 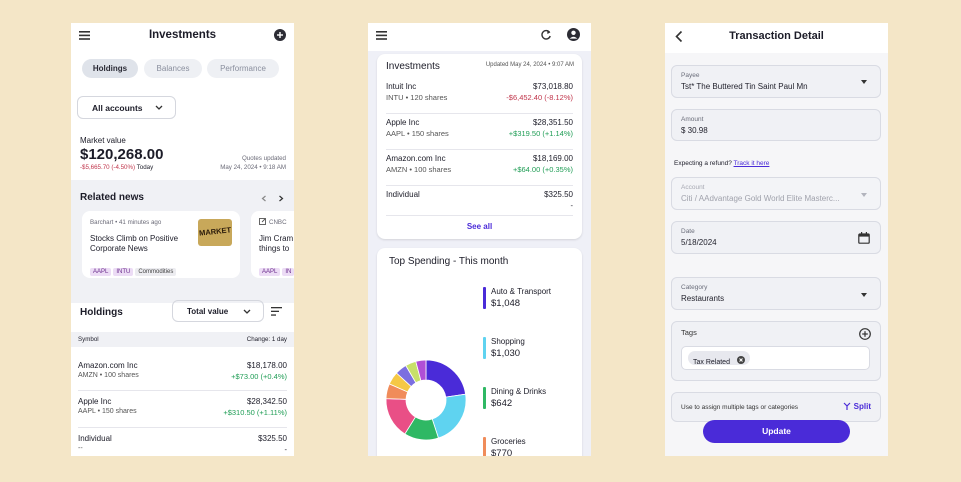 What do you see at coordinates (699, 242) in the screenshot?
I see `date-value: 5/18/2024` at bounding box center [699, 242].